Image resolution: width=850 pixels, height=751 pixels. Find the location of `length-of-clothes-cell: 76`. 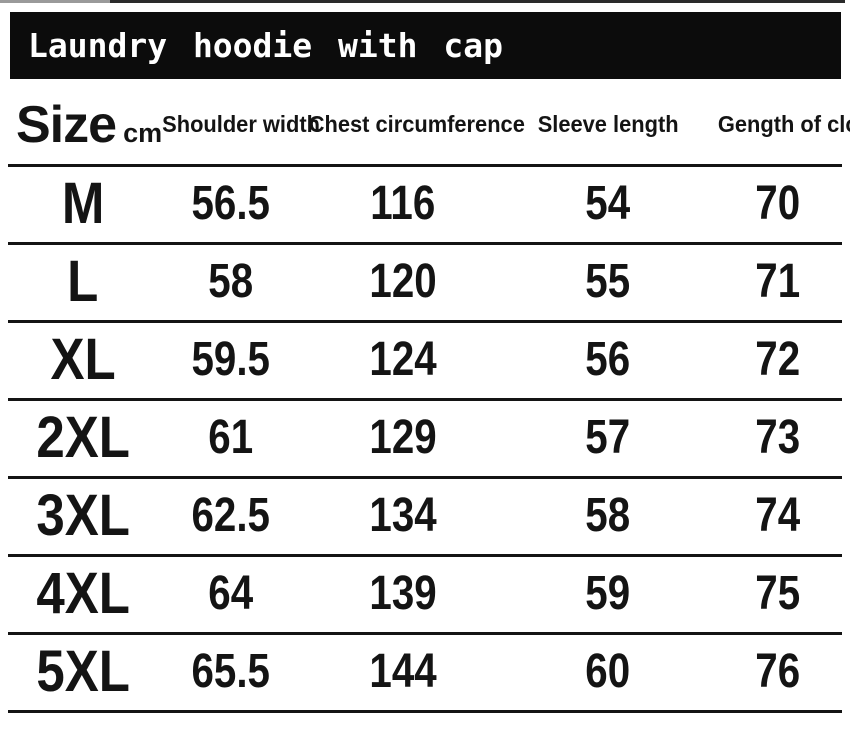

length-of-clothes-cell: 76 is located at coordinates (777, 671).